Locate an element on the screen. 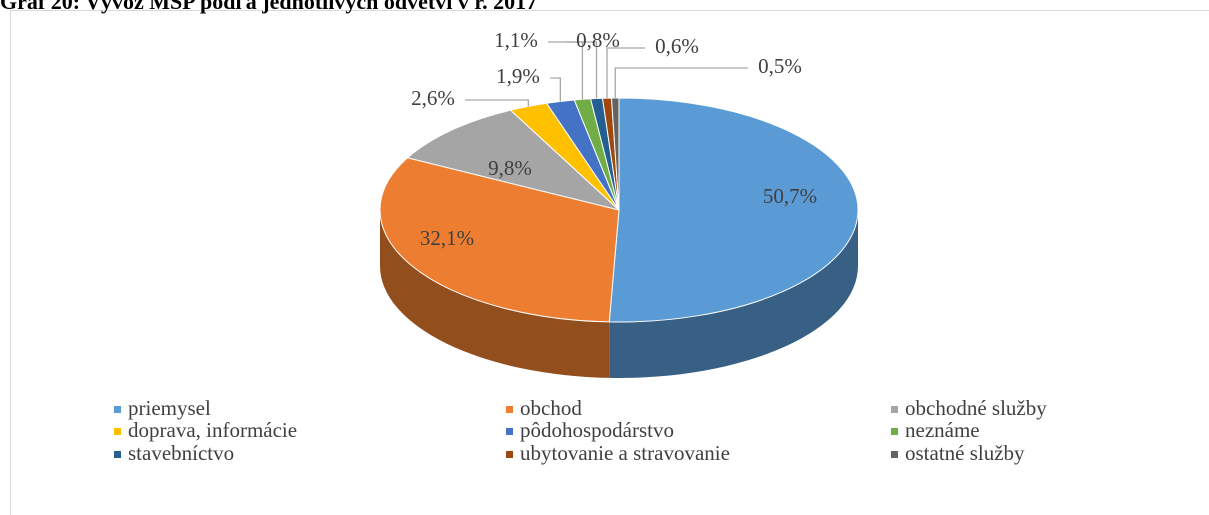 The width and height of the screenshot is (1209, 515). data-label: 2,6% is located at coordinates (433, 98).